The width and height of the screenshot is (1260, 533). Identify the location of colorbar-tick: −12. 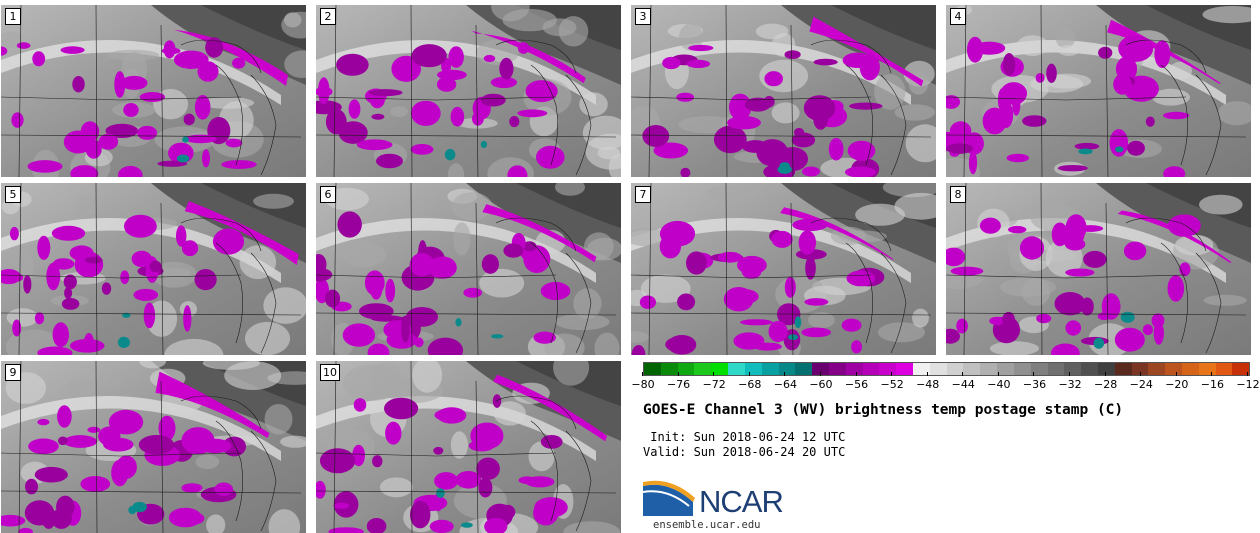
(1244, 381).